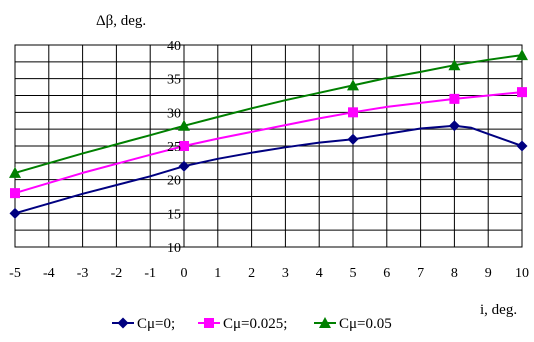 The width and height of the screenshot is (534, 342). Describe the element at coordinates (488, 273) in the screenshot. I see `x-tick-label: 9` at that location.